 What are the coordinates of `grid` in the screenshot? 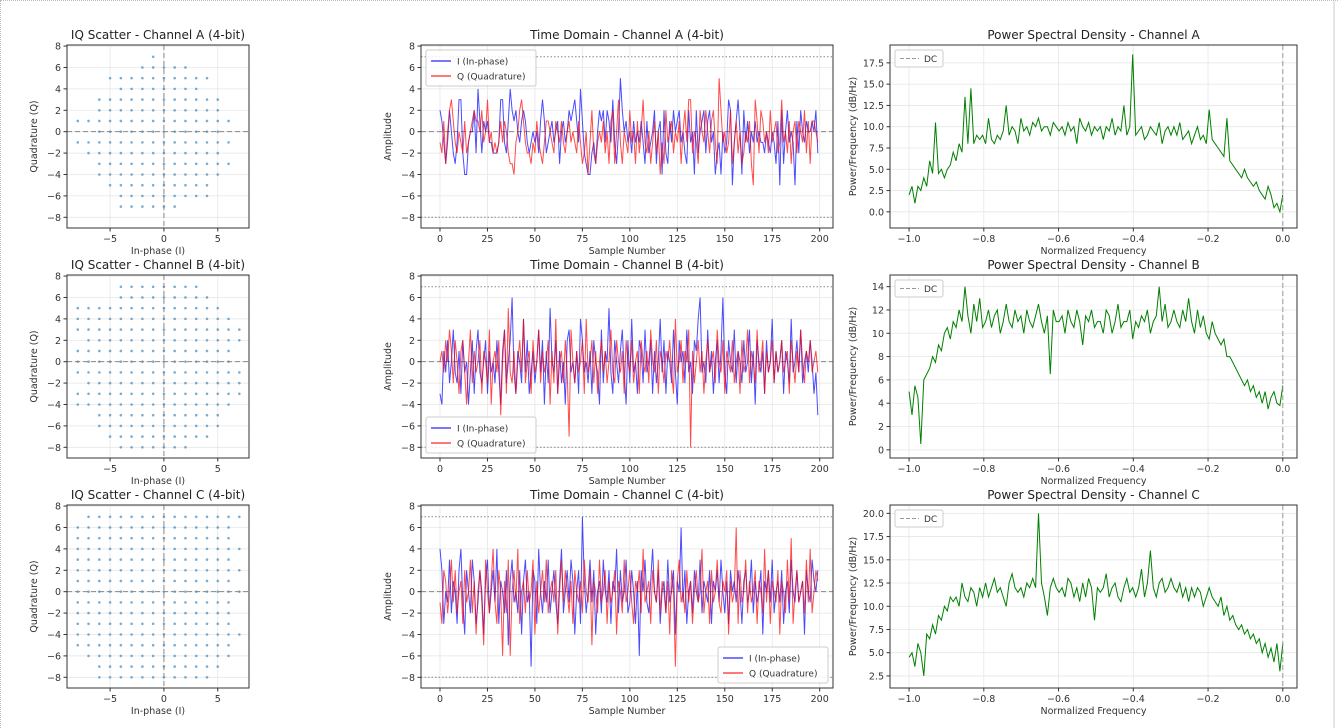 It's located at (1093, 596).